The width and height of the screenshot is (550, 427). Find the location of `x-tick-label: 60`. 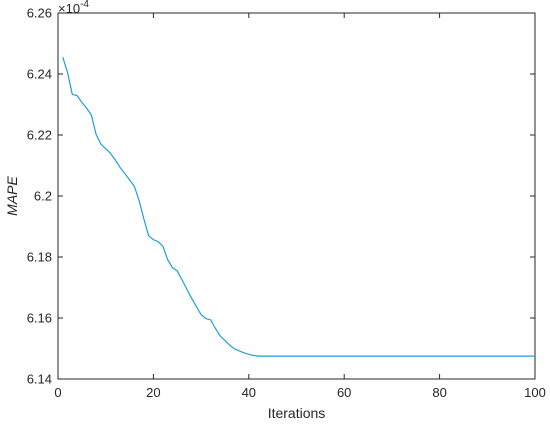

x-tick-label: 60 is located at coordinates (344, 392).